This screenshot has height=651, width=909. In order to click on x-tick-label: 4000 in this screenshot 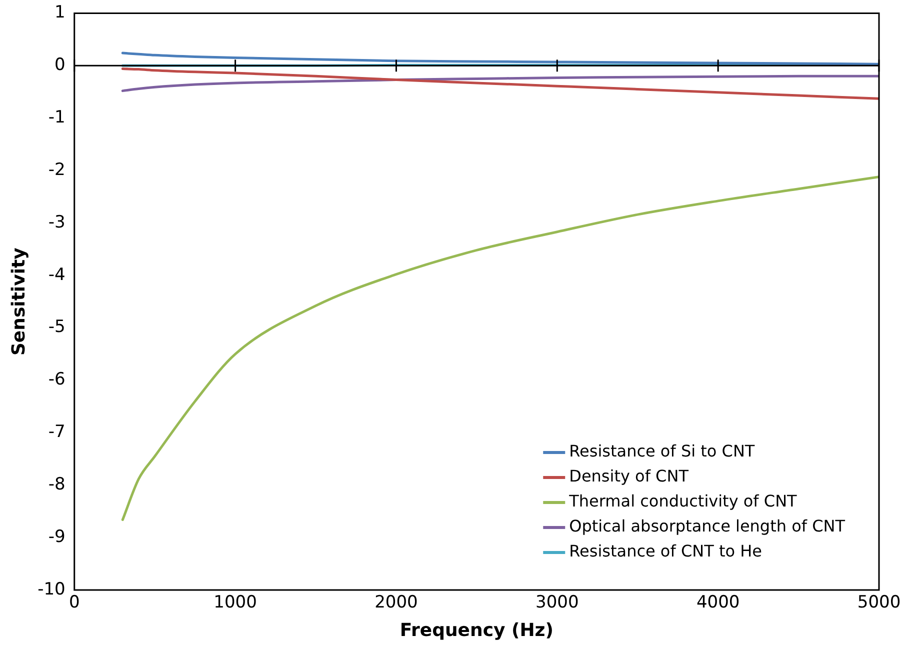, I will do `click(718, 602)`.